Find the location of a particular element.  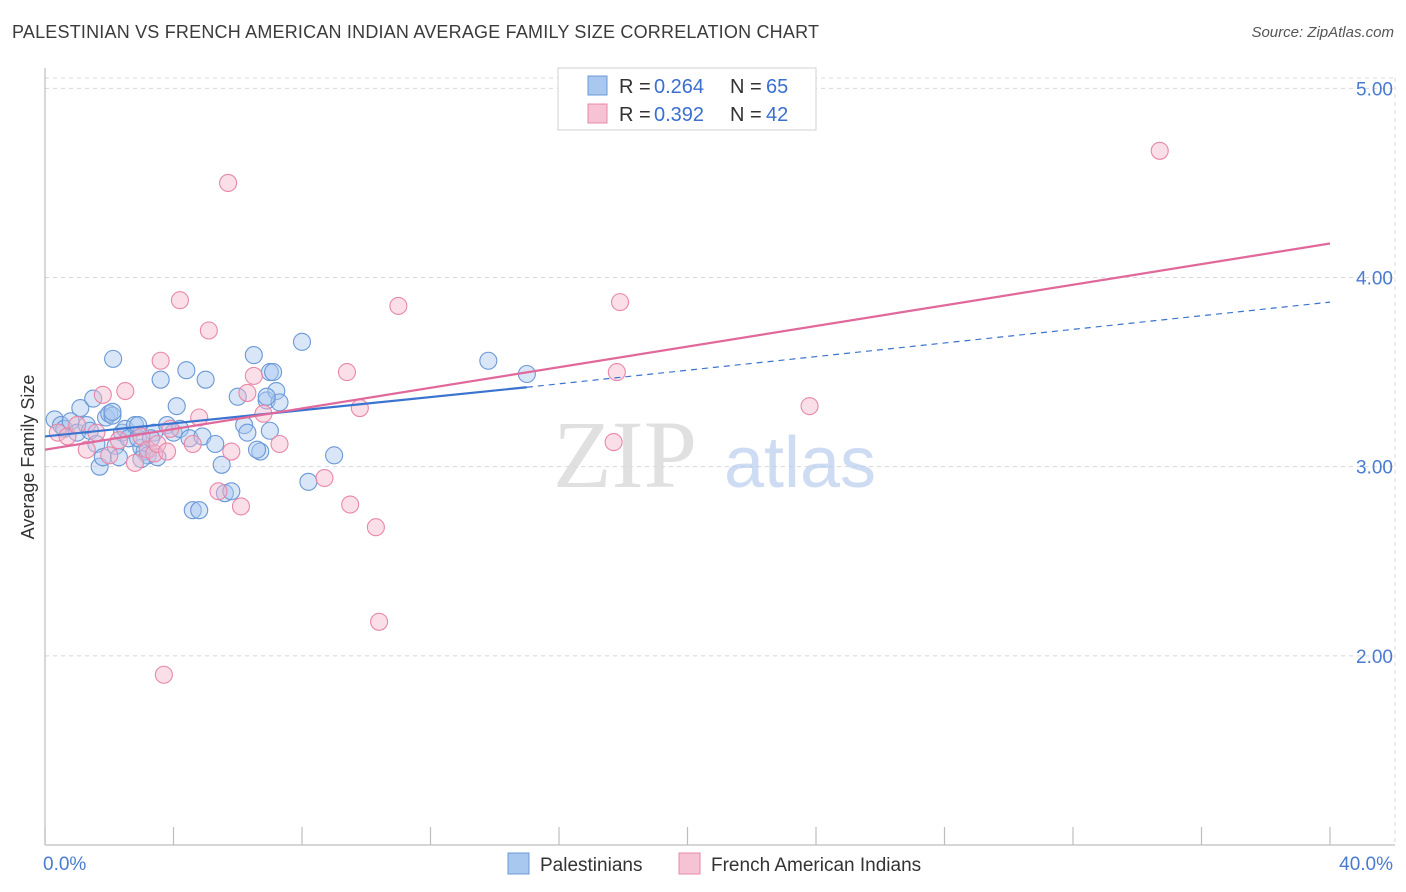

correlation-legend: R = 0.264 N = 65 R = 0.392 N = 42 is located at coordinates (687, 99).